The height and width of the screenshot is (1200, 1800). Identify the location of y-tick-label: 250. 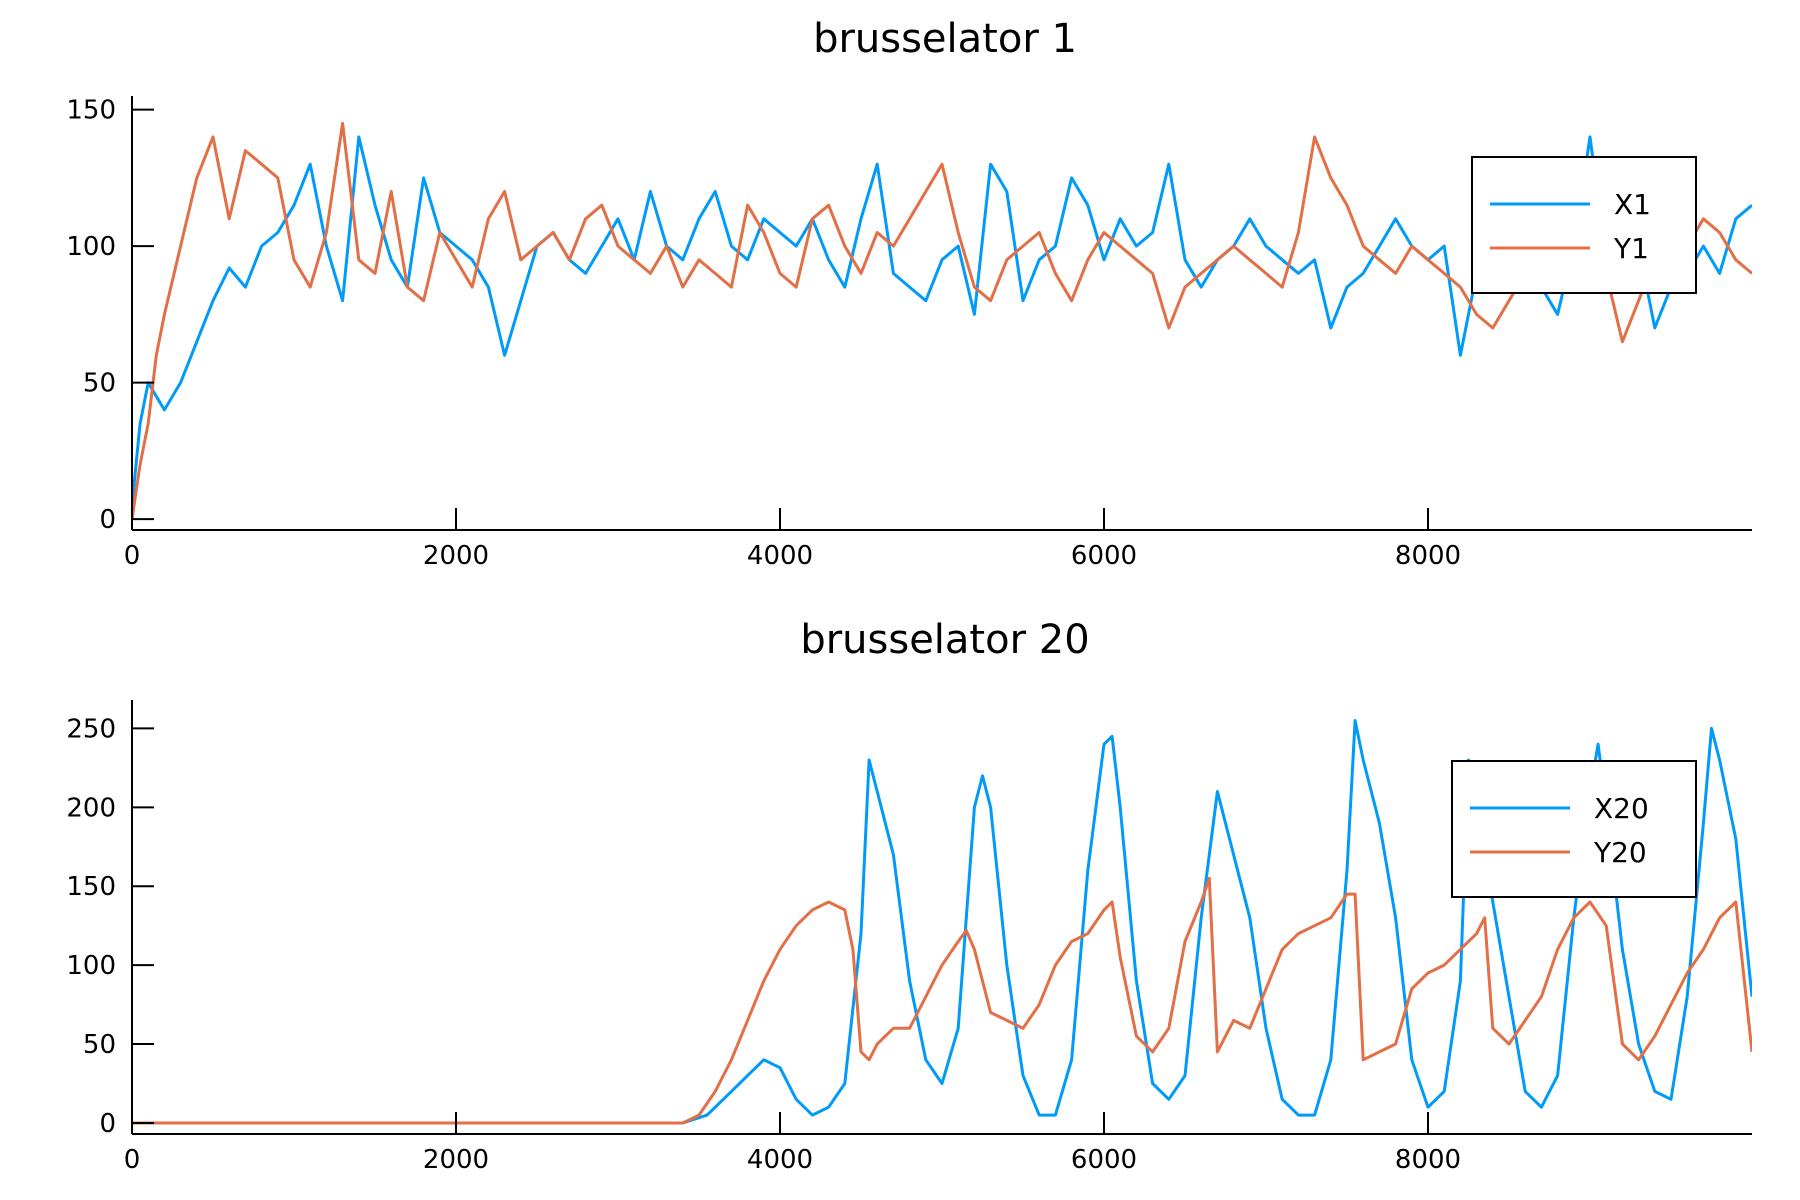
(91, 729).